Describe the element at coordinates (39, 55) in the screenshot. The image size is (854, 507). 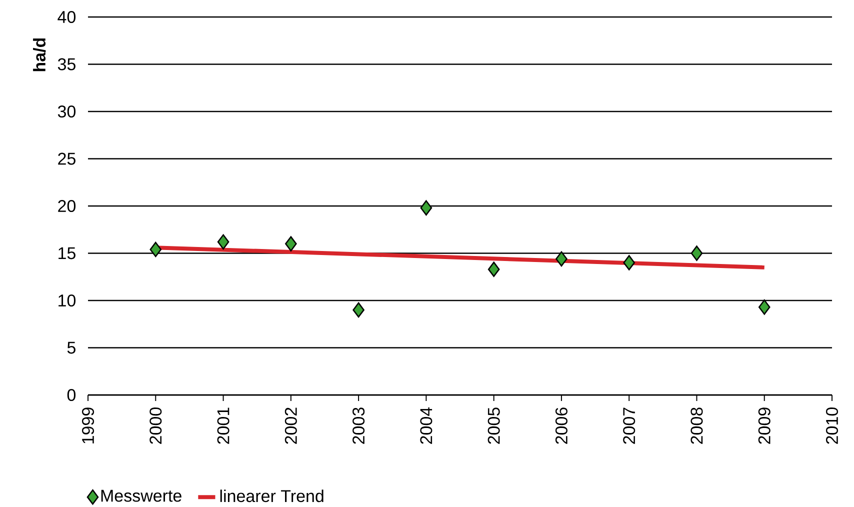
I see `y-axis-title: ha/d` at that location.